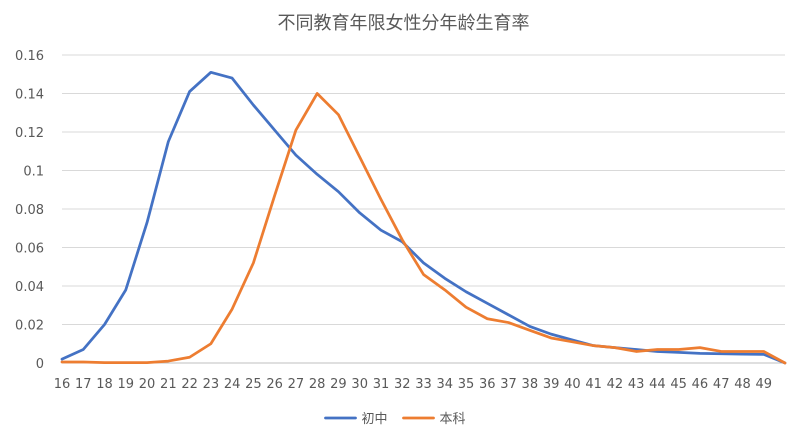  Describe the element at coordinates (104, 384) in the screenshot. I see `x-tick-label: 18` at that location.